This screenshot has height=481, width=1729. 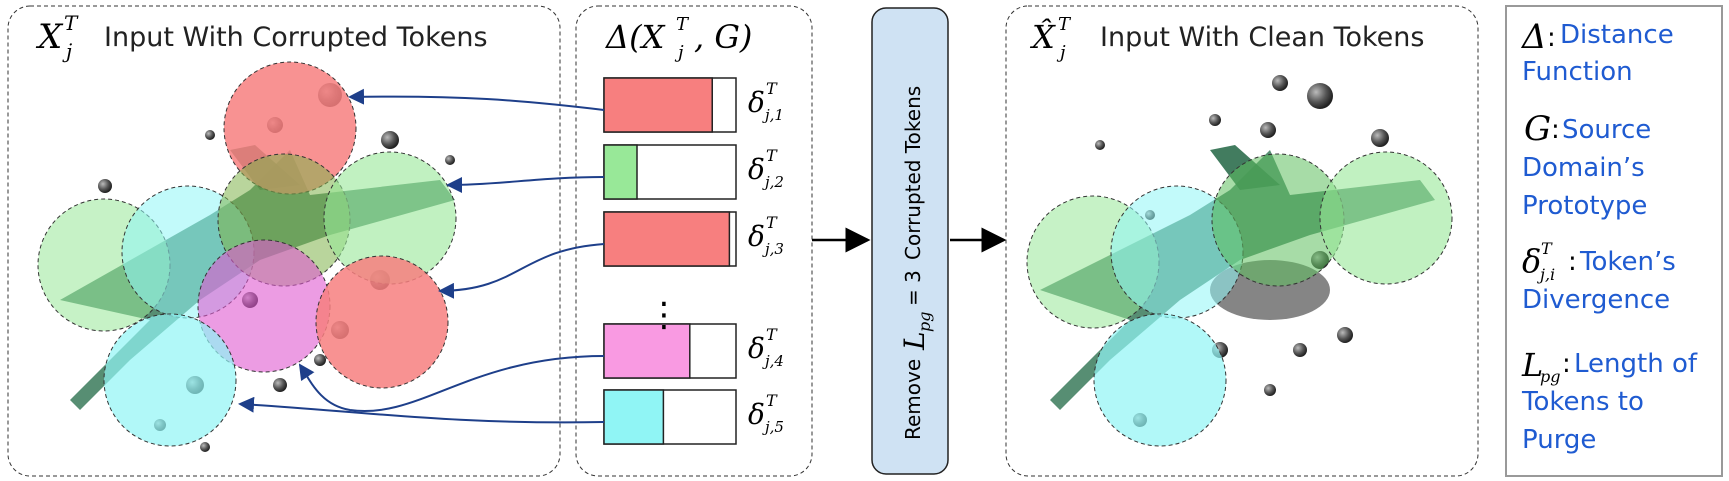 I want to click on clean-panel-title: Input With Clean Tokens, so click(x=1262, y=37).